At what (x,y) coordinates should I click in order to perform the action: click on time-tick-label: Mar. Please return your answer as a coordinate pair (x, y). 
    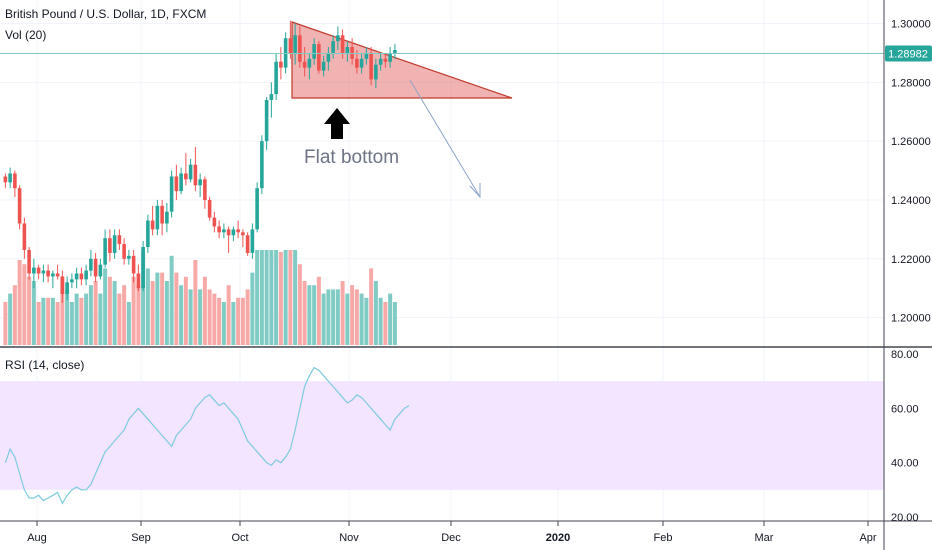
    Looking at the image, I should click on (764, 538).